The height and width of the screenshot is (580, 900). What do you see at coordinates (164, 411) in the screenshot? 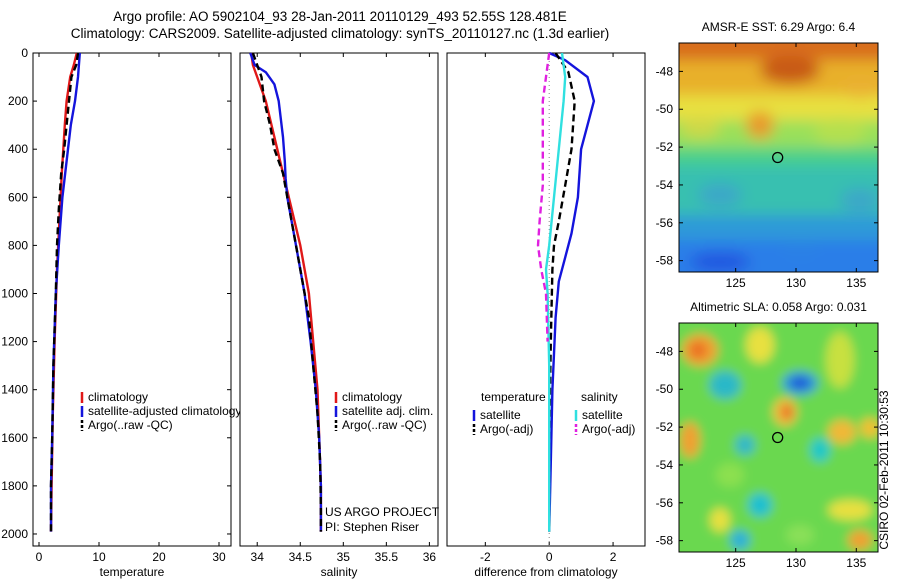
I see `legend-label: satellite-adjusted climatology` at bounding box center [164, 411].